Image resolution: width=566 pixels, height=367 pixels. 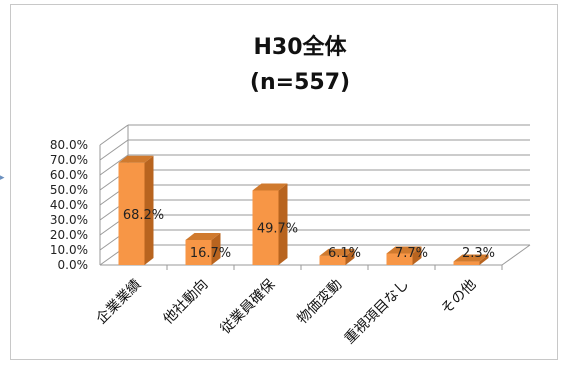 I want to click on data-label: 16.7%, so click(x=210, y=253).